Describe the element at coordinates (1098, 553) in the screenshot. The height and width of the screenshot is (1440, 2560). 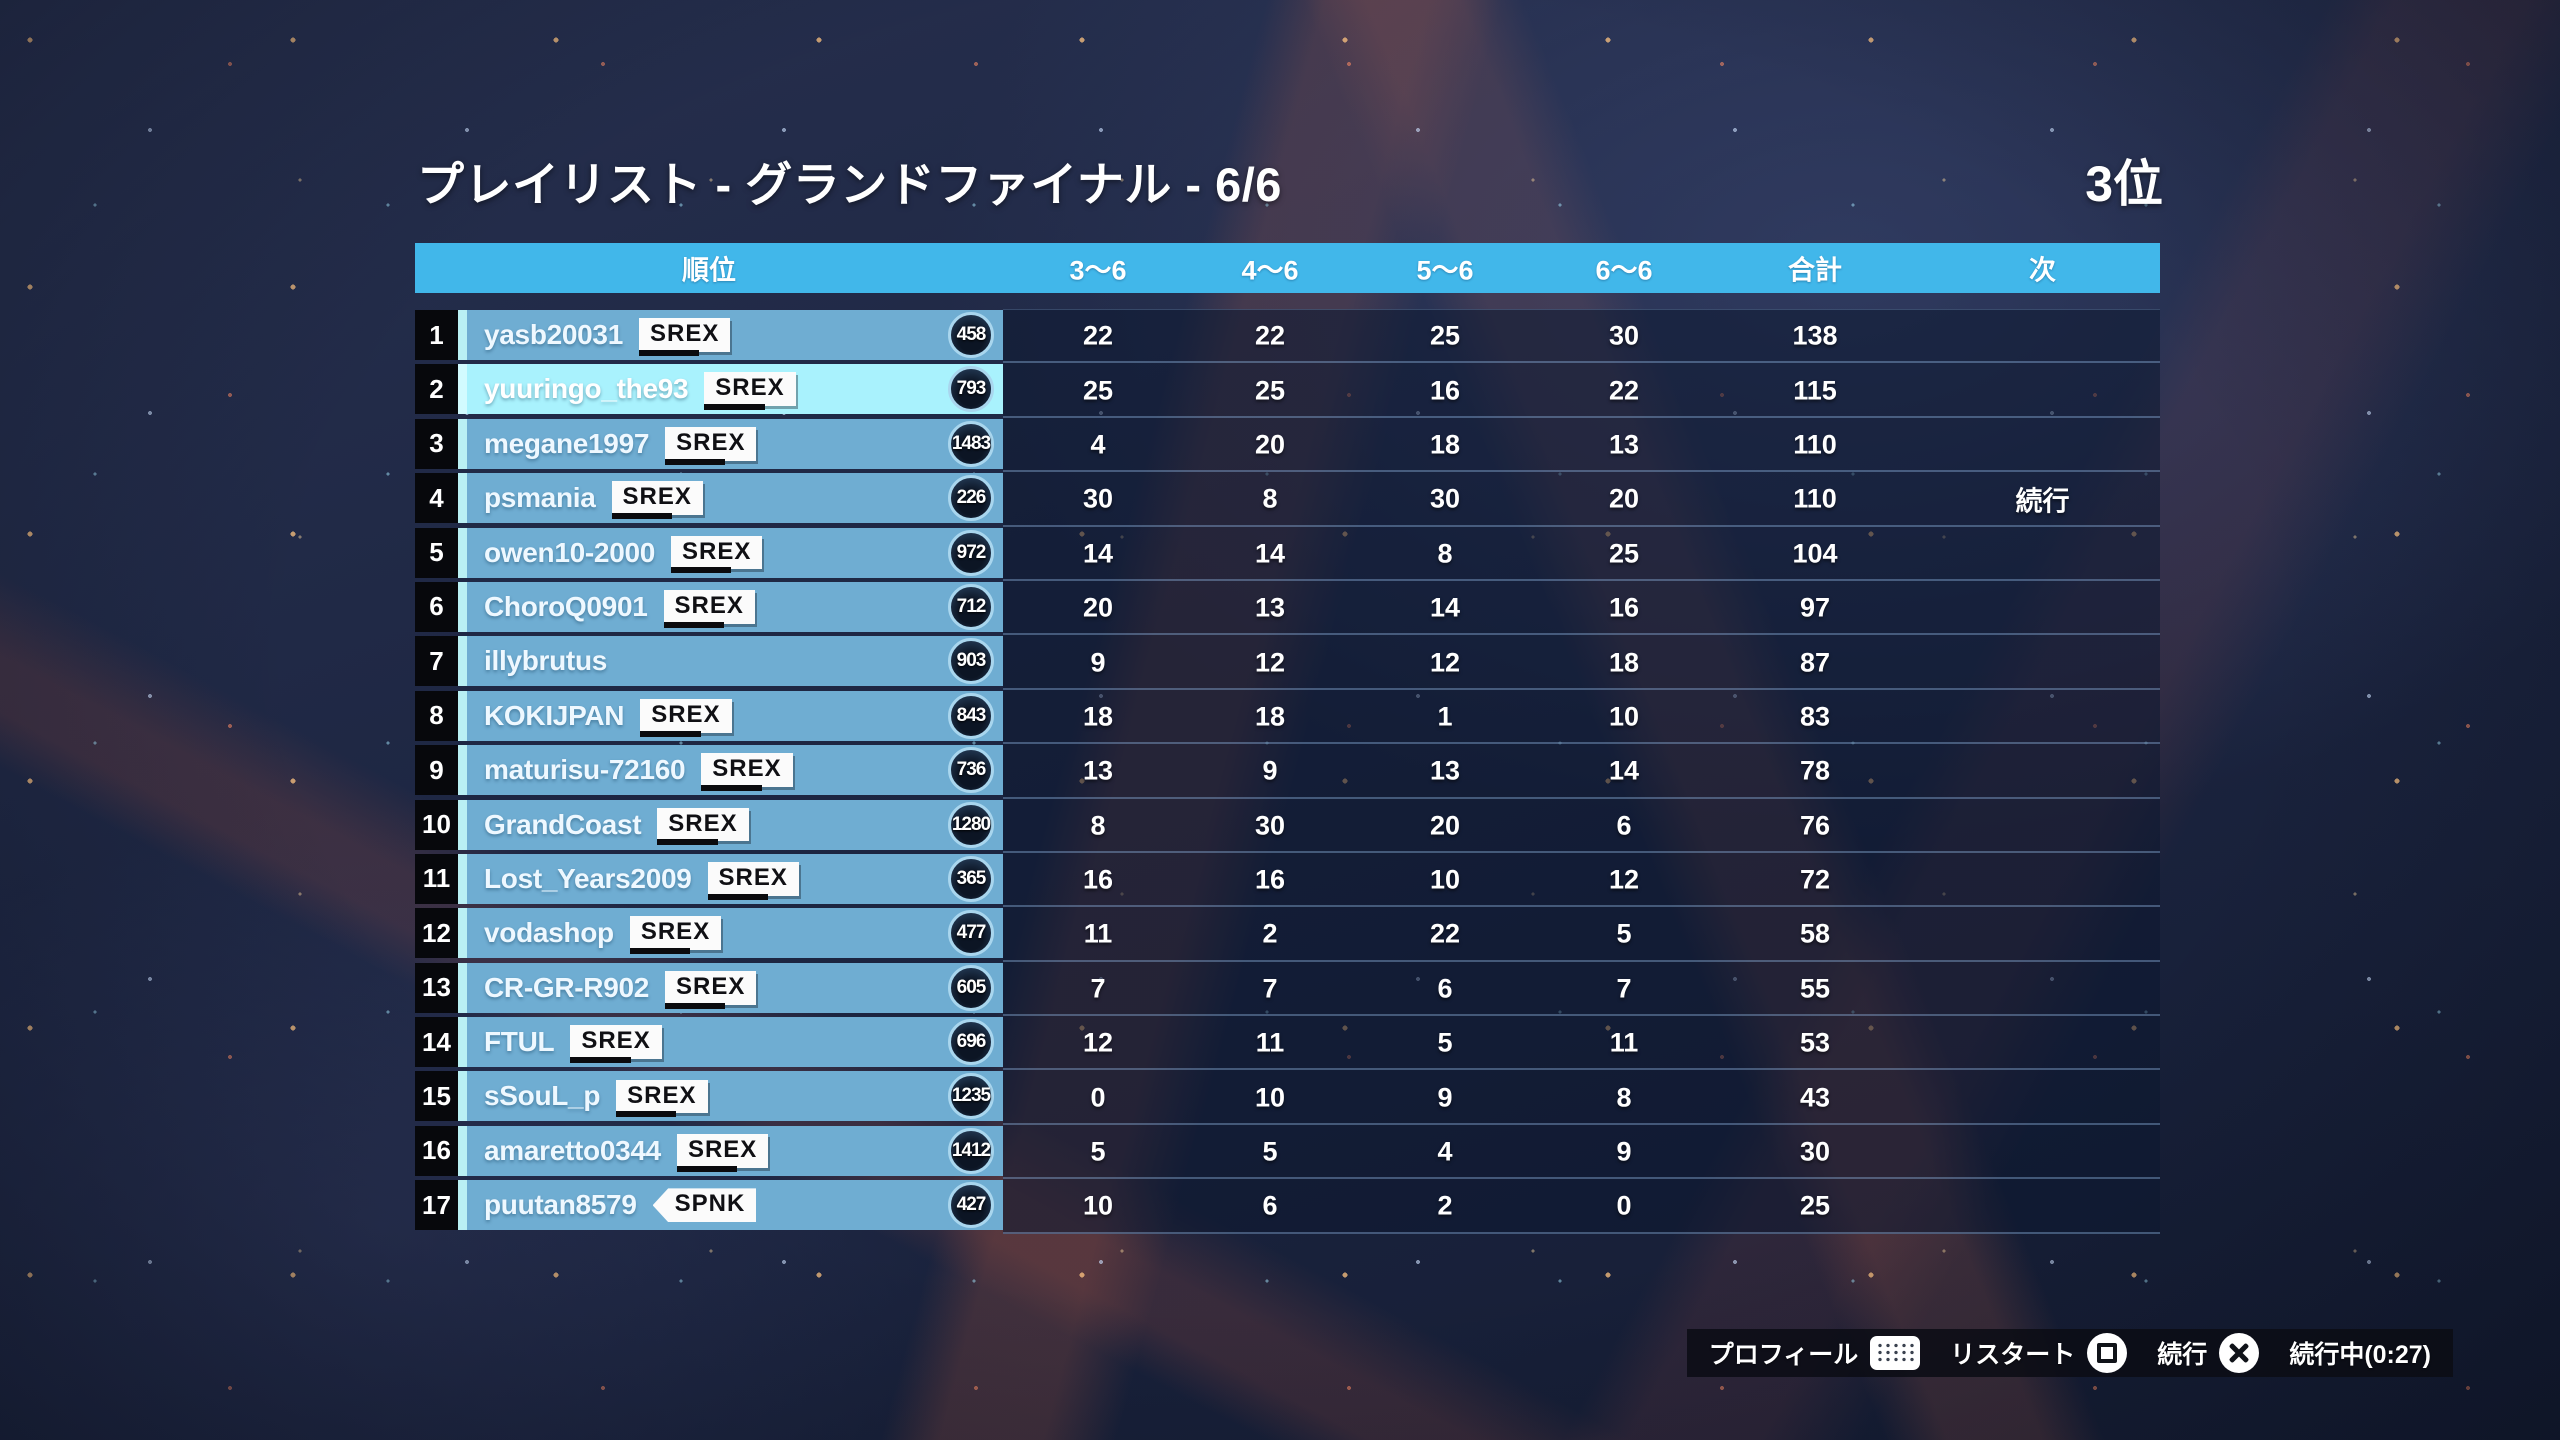
I see `score-cell: 14` at that location.